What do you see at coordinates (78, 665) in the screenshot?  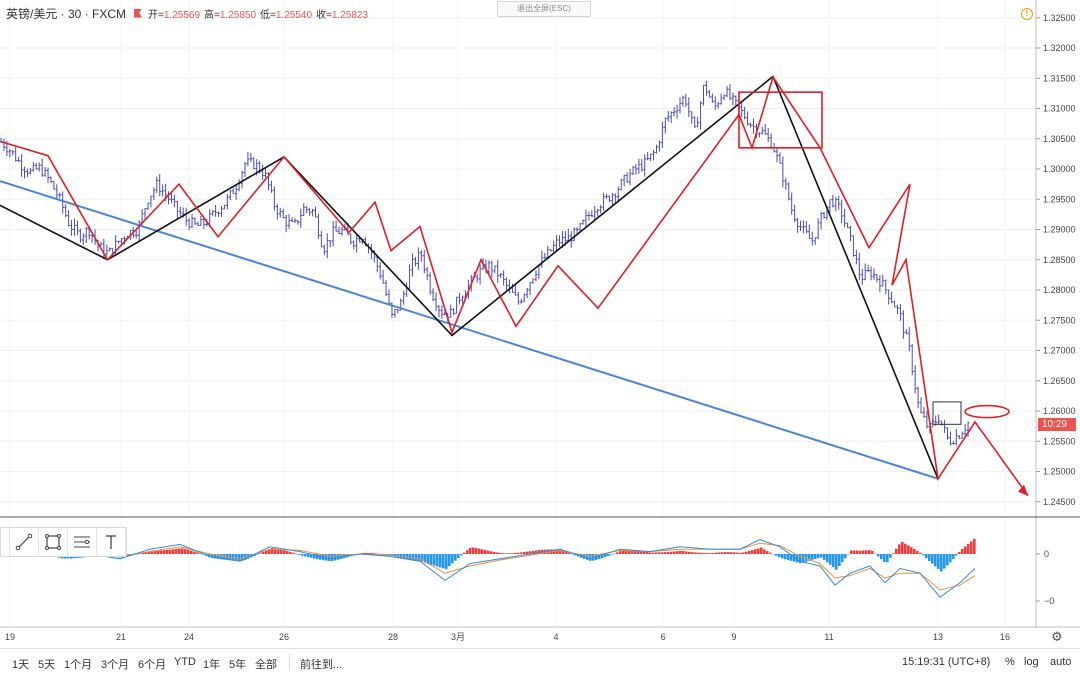 I see `range-1m-button: 1个月` at bounding box center [78, 665].